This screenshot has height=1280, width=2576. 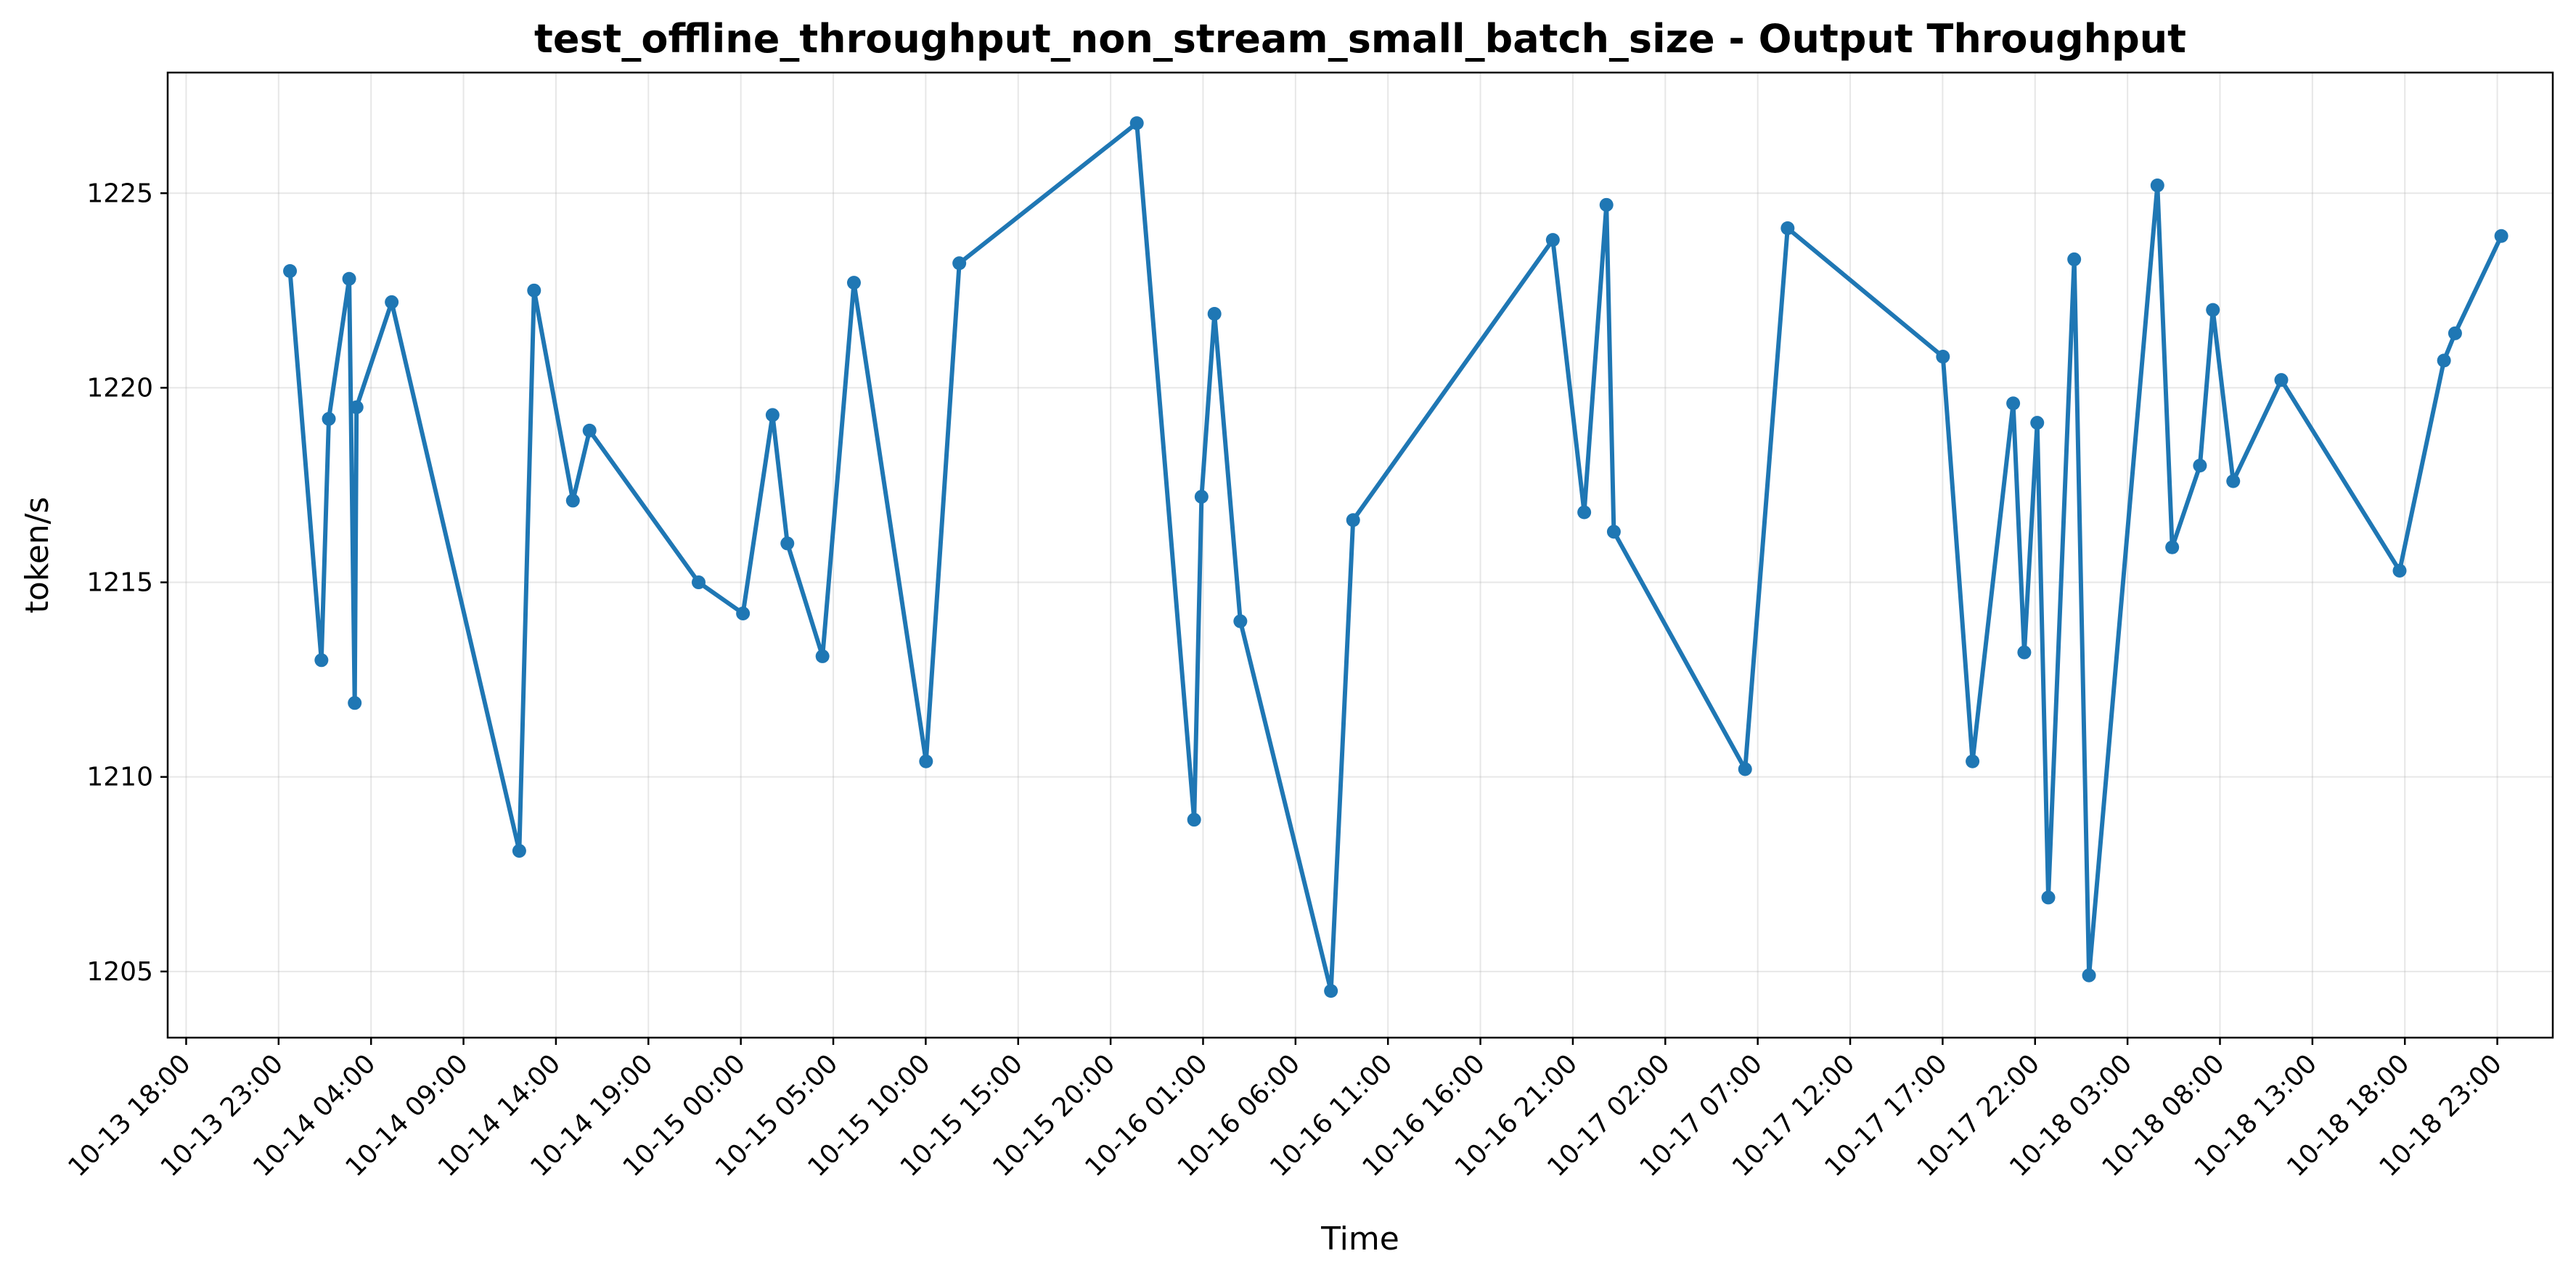 What do you see at coordinates (119, 193) in the screenshot?
I see `y-tick-label: 1225` at bounding box center [119, 193].